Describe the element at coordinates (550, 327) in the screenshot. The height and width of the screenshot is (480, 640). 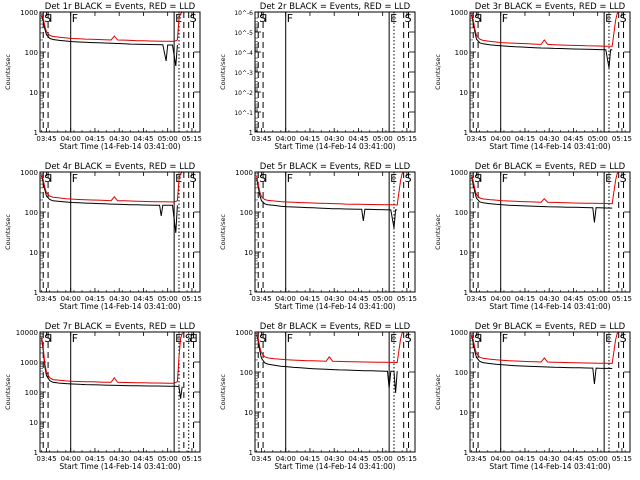
I see `panel-title: Det 9r BLACK = Events, RED = LLD` at that location.